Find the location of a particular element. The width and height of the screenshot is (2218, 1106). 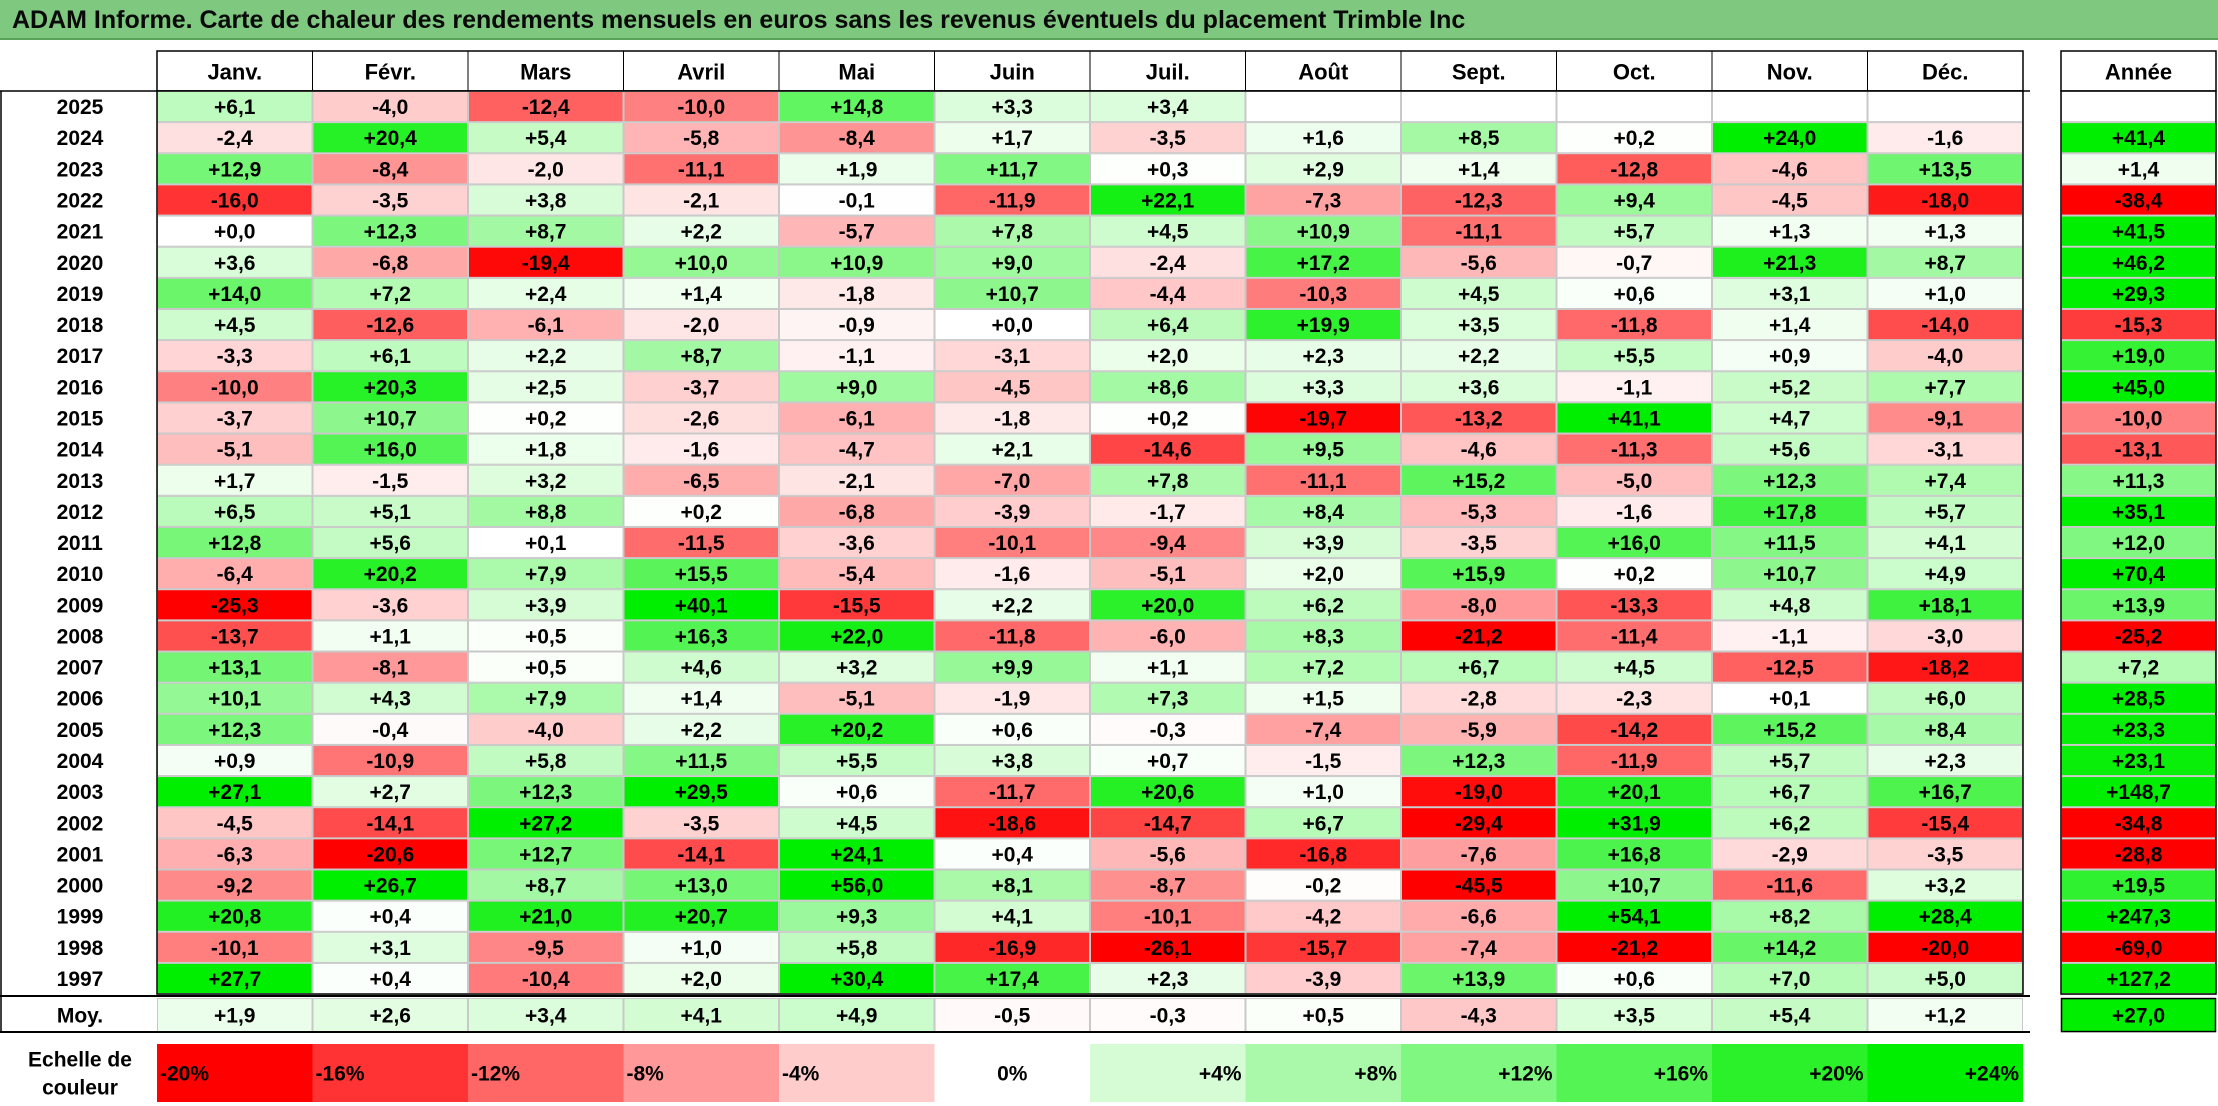

heat-cell-value: +5,8 is located at coordinates (857, 948).